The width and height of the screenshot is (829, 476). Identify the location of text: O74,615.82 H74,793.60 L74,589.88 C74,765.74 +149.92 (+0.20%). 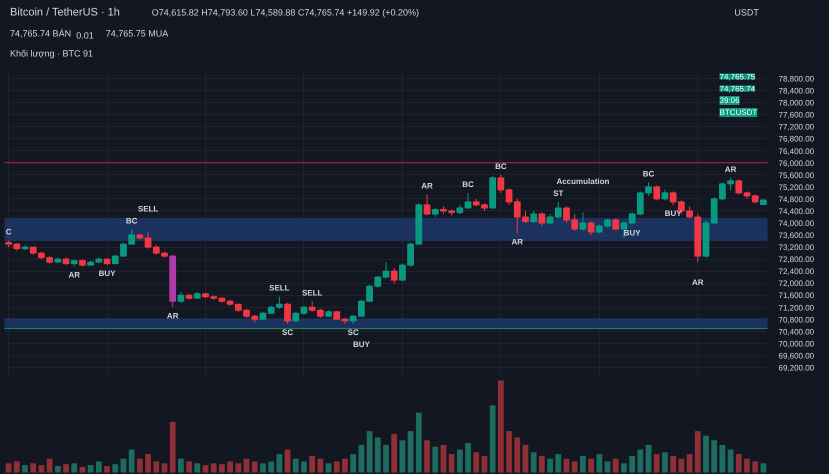
(285, 13).